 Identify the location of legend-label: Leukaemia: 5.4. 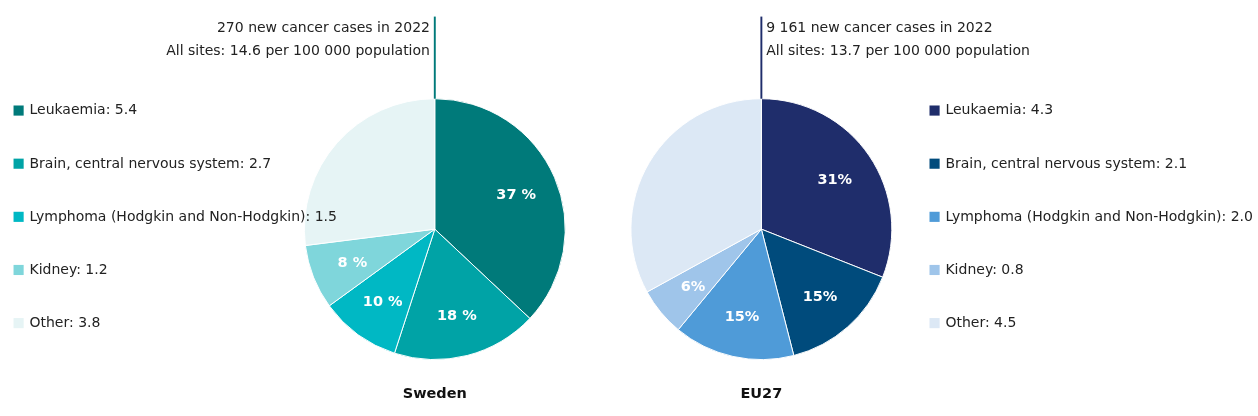
(83, 109).